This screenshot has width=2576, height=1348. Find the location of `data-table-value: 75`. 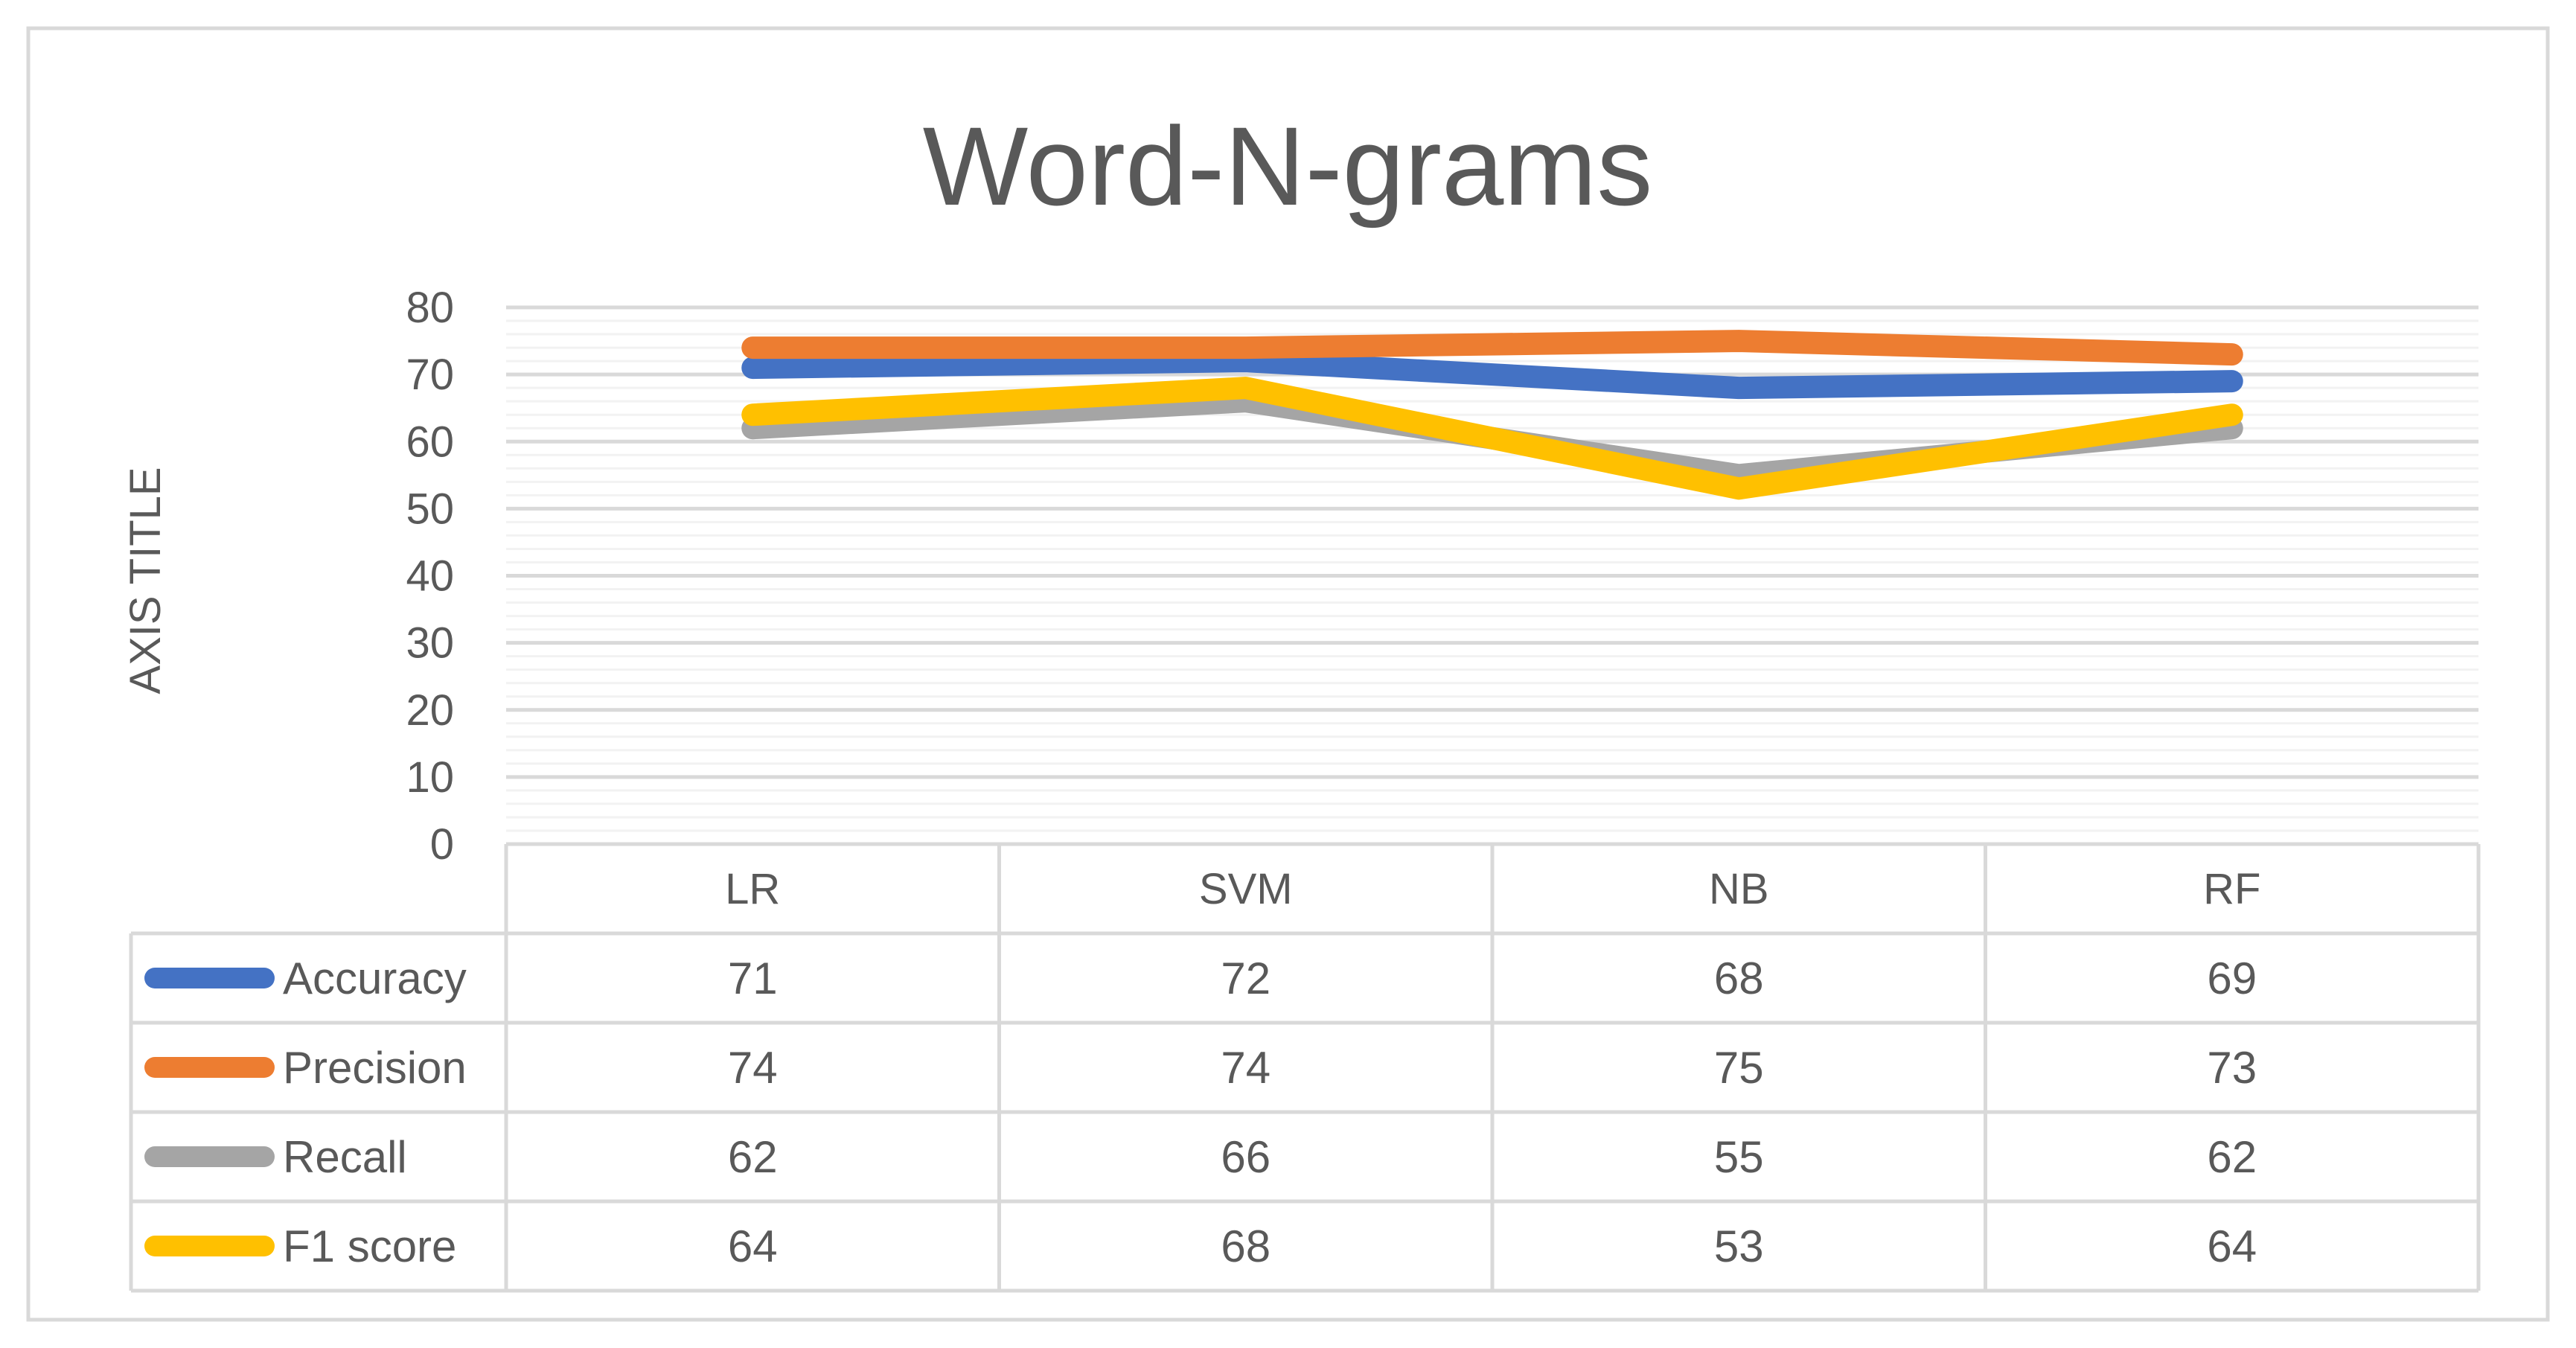

data-table-value: 75 is located at coordinates (1739, 1068).